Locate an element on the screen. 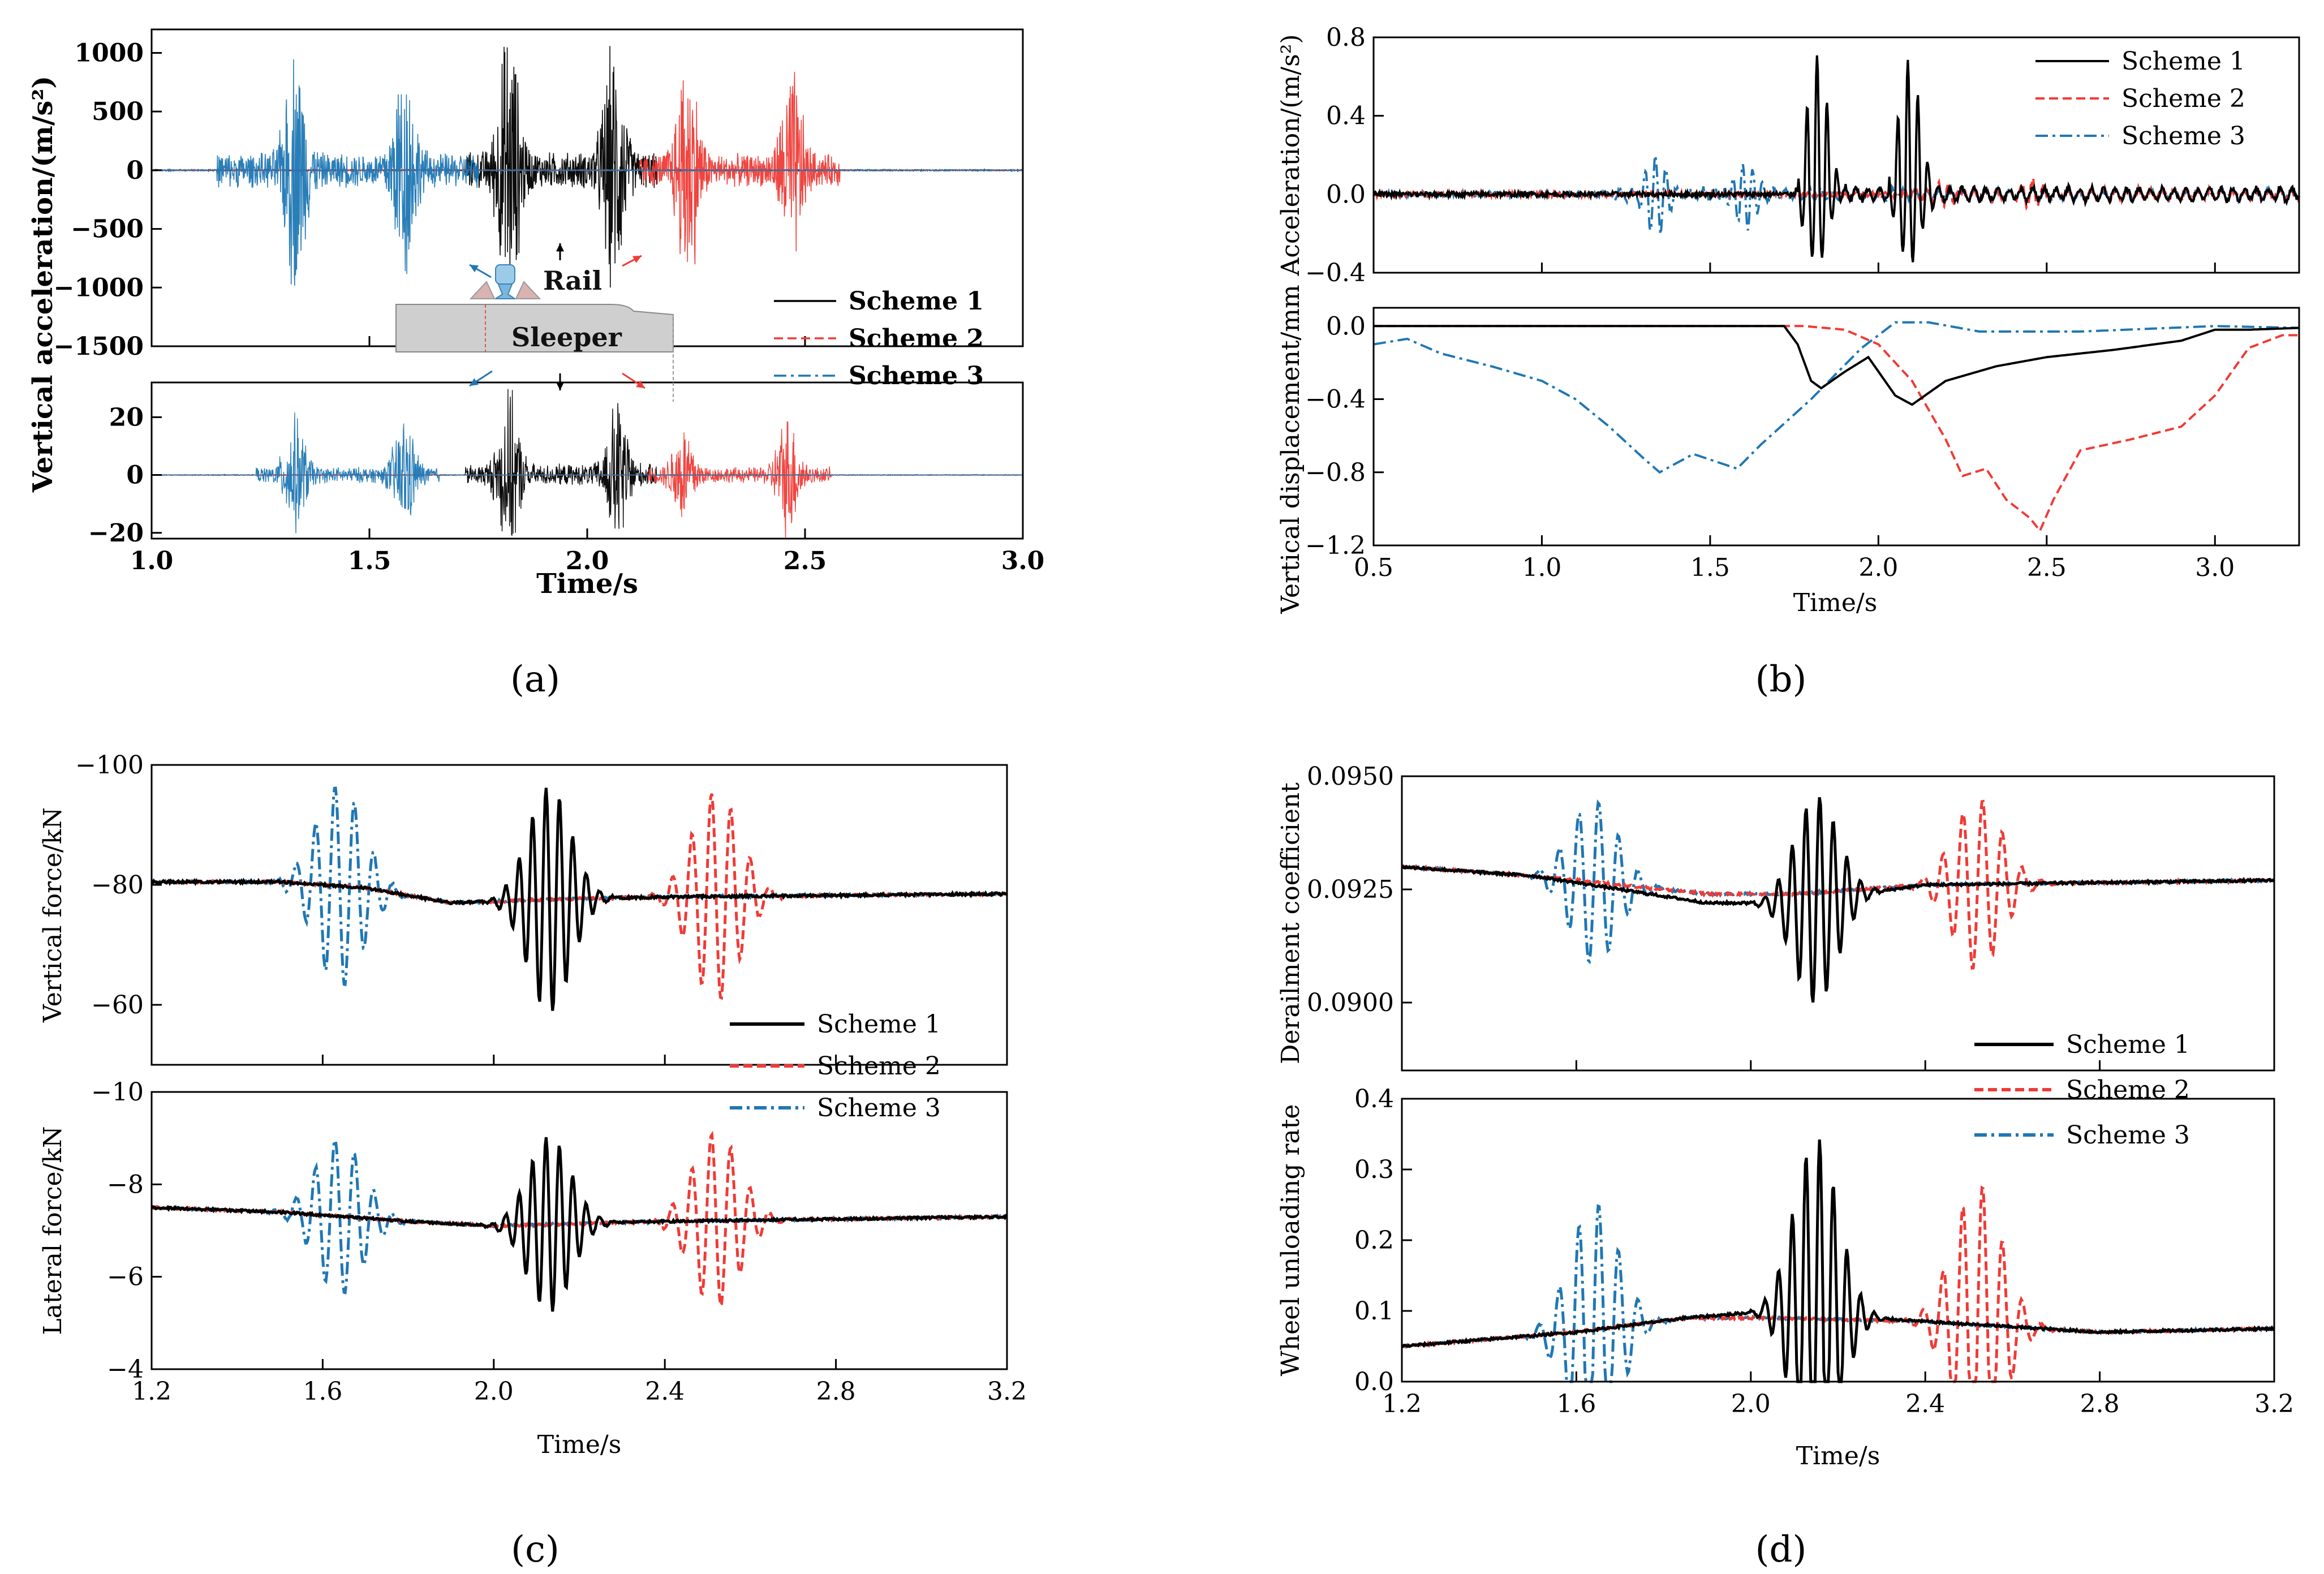 The image size is (2324, 1574). chart-a-rail-ytick-label: −500 is located at coordinates (107, 229).